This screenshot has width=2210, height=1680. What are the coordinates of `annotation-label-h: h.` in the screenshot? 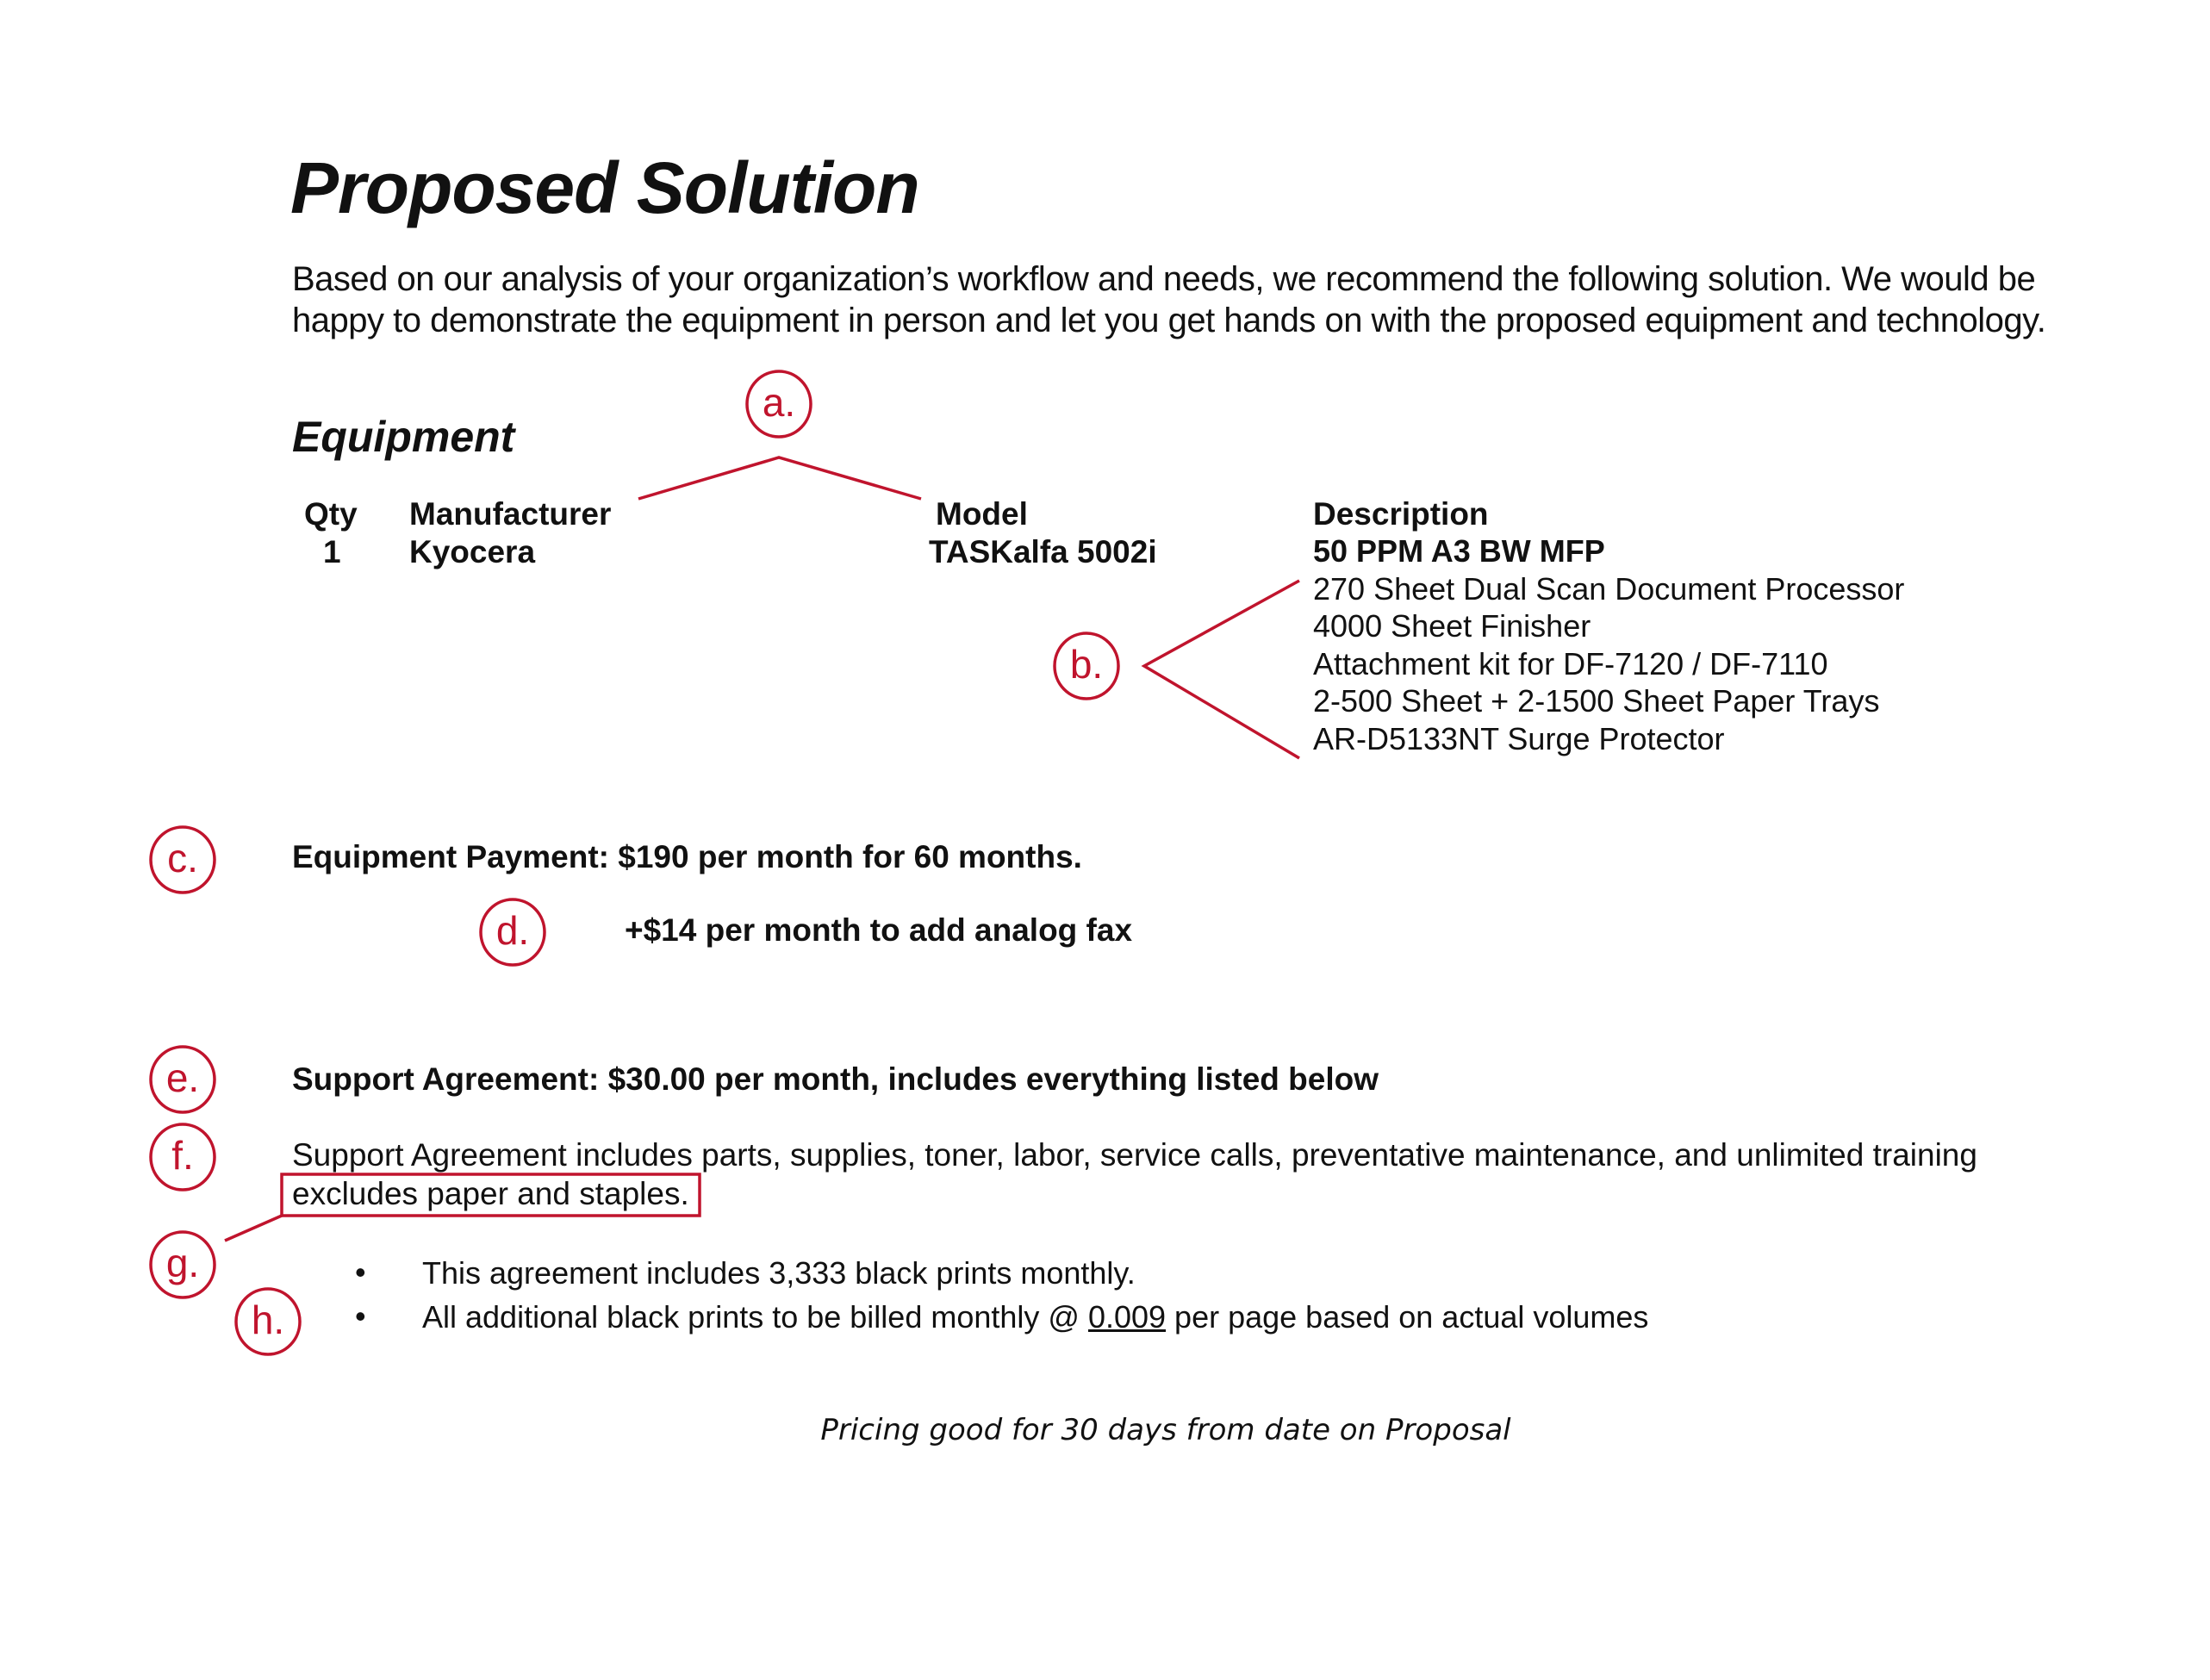 It's located at (268, 1320).